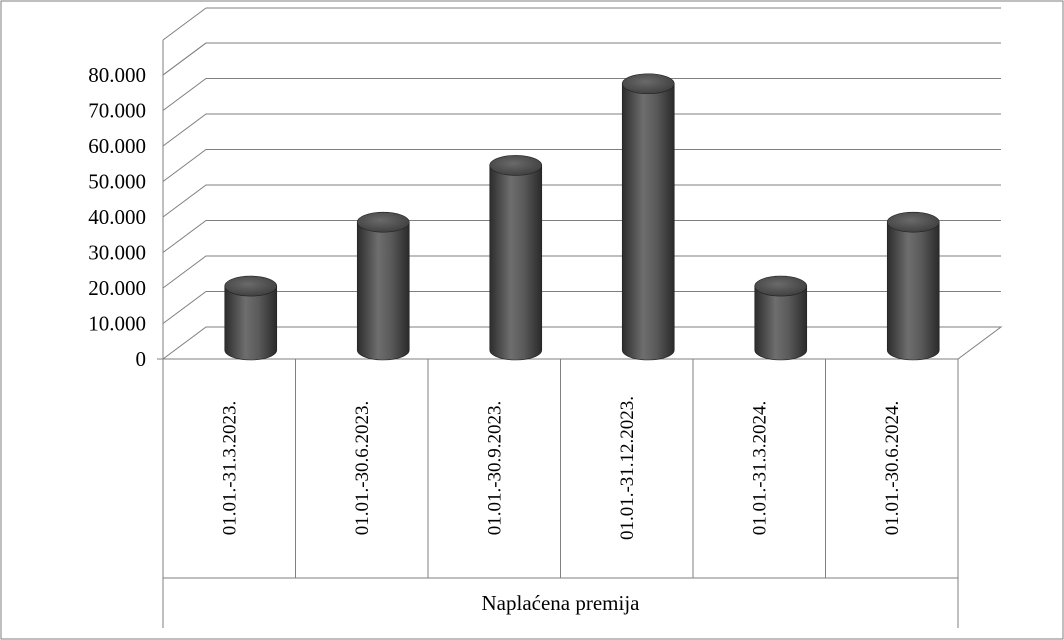  Describe the element at coordinates (229, 468) in the screenshot. I see `category-label: 01.01.-31.3.2023.` at that location.